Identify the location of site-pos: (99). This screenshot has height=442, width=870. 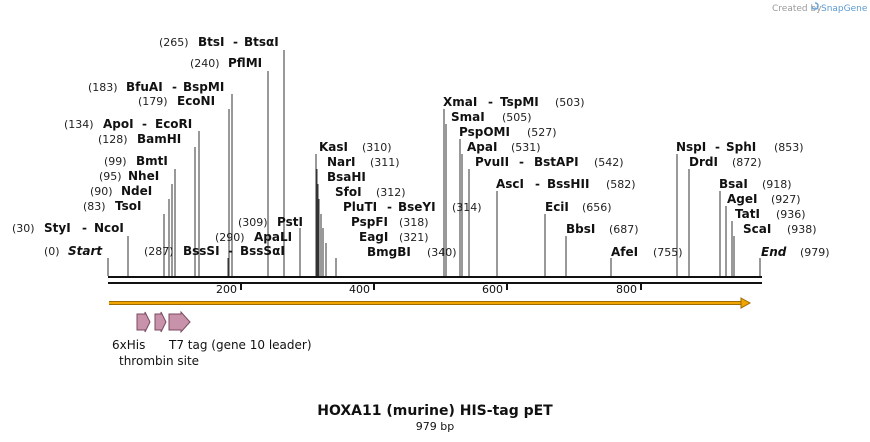
(115, 161).